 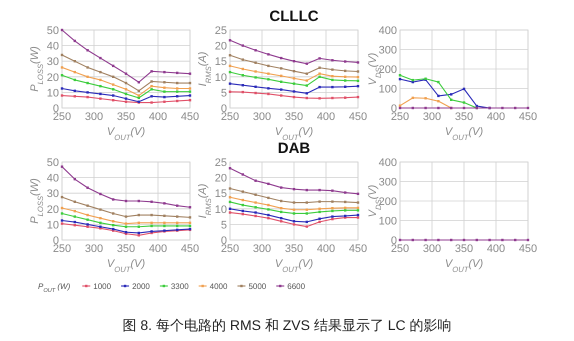 What do you see at coordinates (54, 288) in the screenshot?
I see `legend-title: P$_{OUT}$ (W)` at bounding box center [54, 288].